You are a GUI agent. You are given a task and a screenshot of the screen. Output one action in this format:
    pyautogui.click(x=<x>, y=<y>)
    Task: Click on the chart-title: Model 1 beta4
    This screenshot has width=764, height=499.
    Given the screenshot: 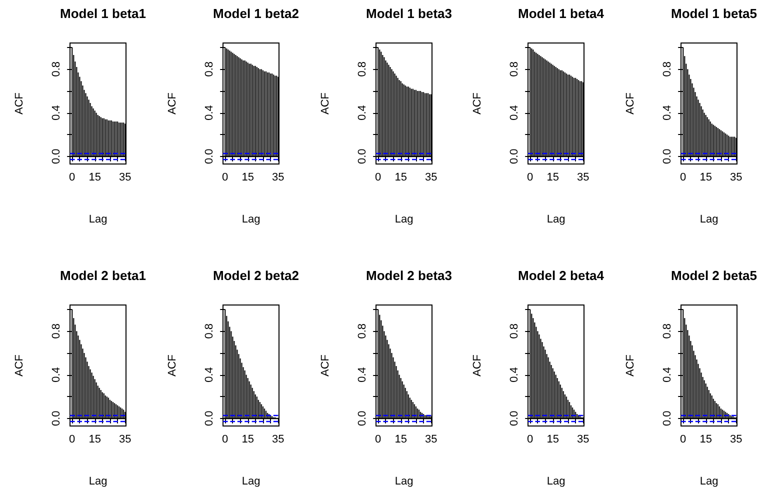 What is the action you would take?
    pyautogui.click(x=562, y=13)
    